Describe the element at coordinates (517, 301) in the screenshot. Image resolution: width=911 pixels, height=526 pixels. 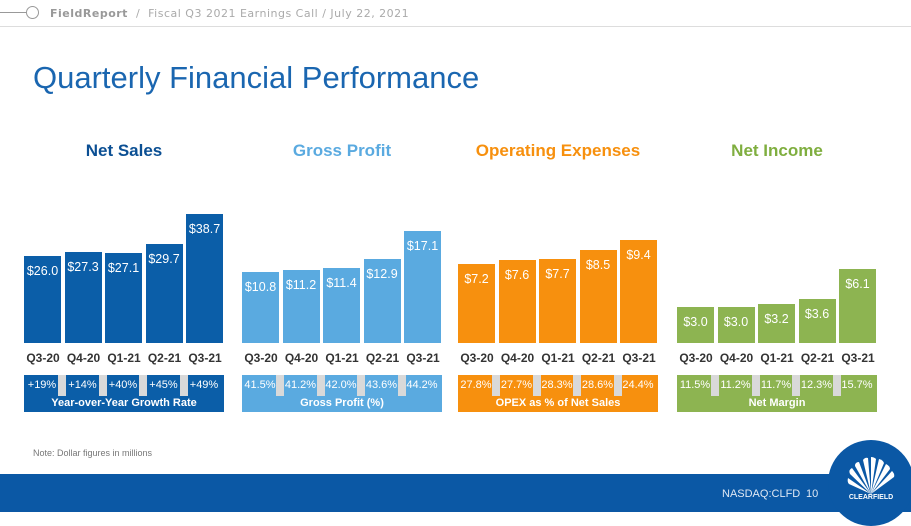
I see `bar: $7.6` at that location.